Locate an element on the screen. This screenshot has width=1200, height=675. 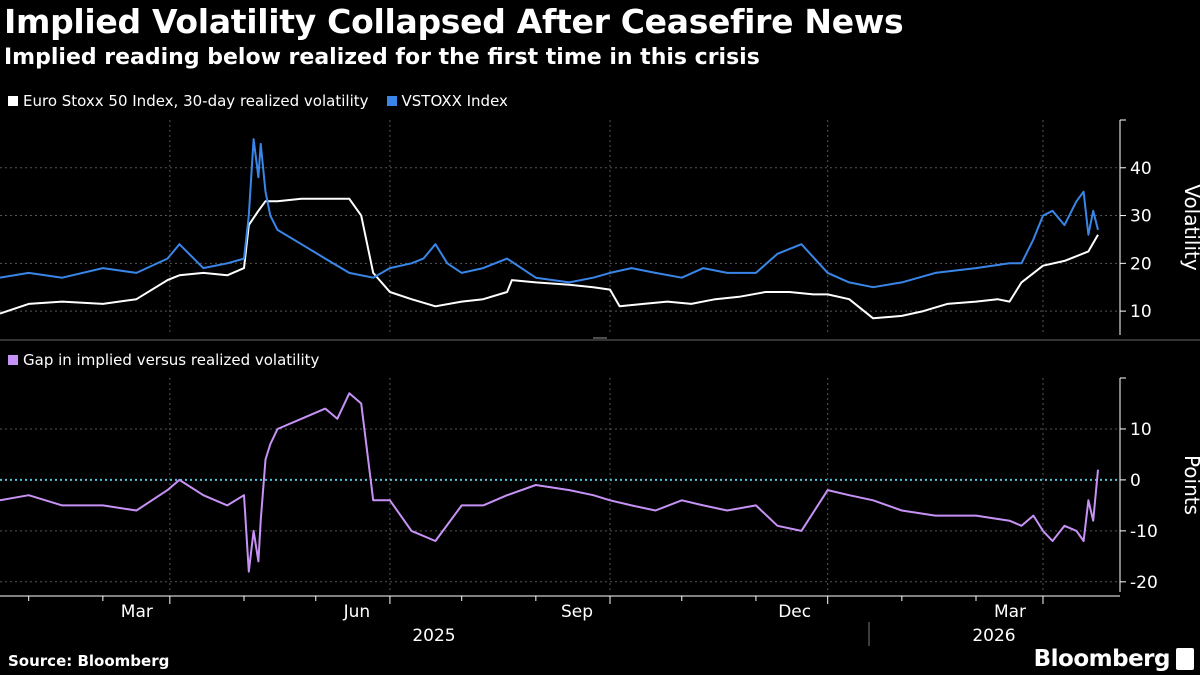
upper-ytick-label-0: 10 is located at coordinates (1141, 312).